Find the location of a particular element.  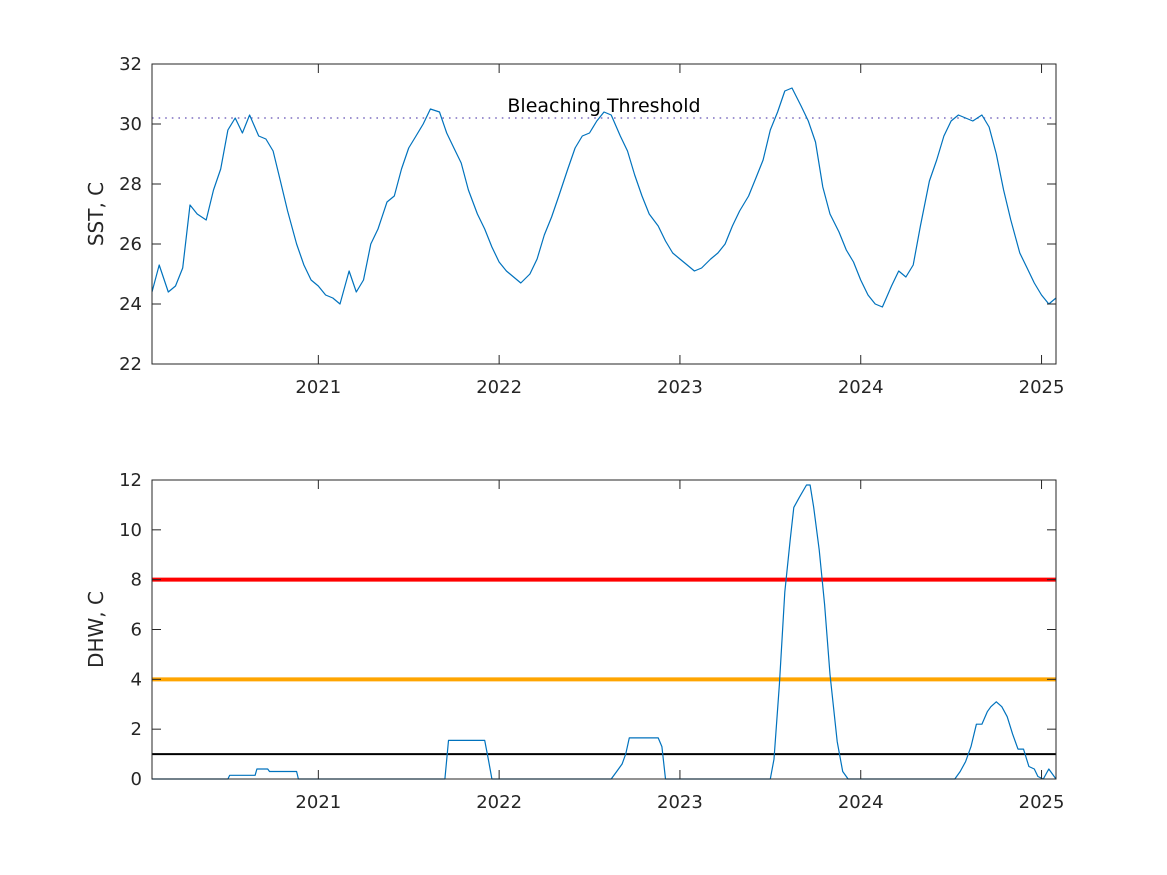

y-tick-label: 26 is located at coordinates (130, 244).